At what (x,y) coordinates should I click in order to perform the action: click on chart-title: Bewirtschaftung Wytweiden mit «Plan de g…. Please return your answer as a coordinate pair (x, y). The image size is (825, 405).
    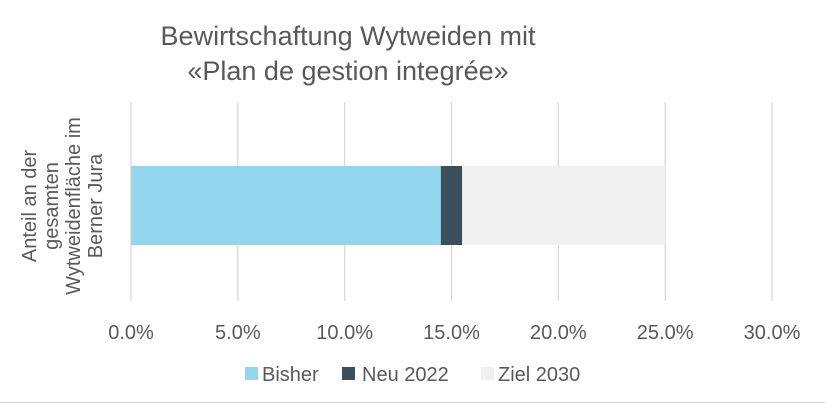
    Looking at the image, I should click on (348, 53).